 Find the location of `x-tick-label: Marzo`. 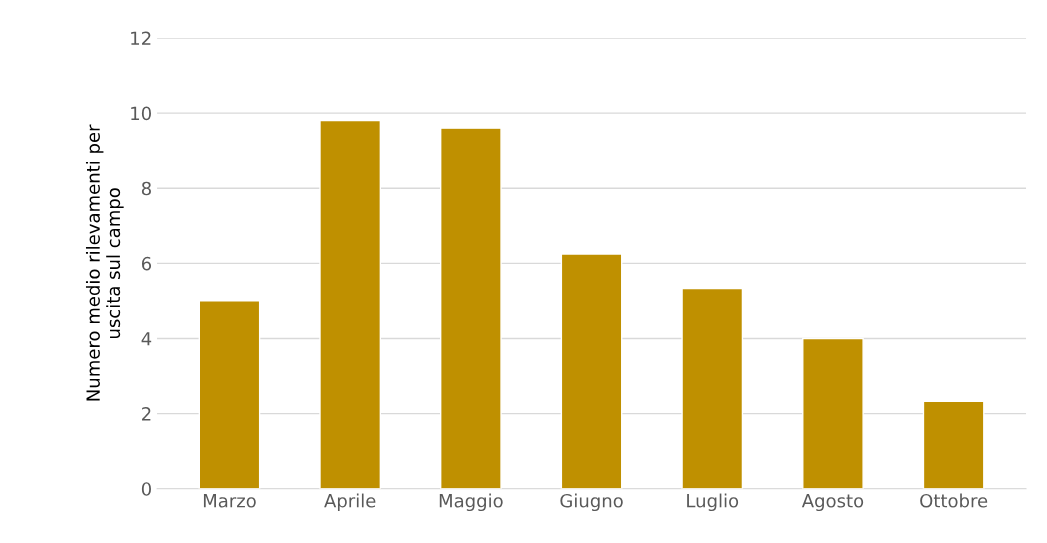

x-tick-label: Marzo is located at coordinates (229, 501).